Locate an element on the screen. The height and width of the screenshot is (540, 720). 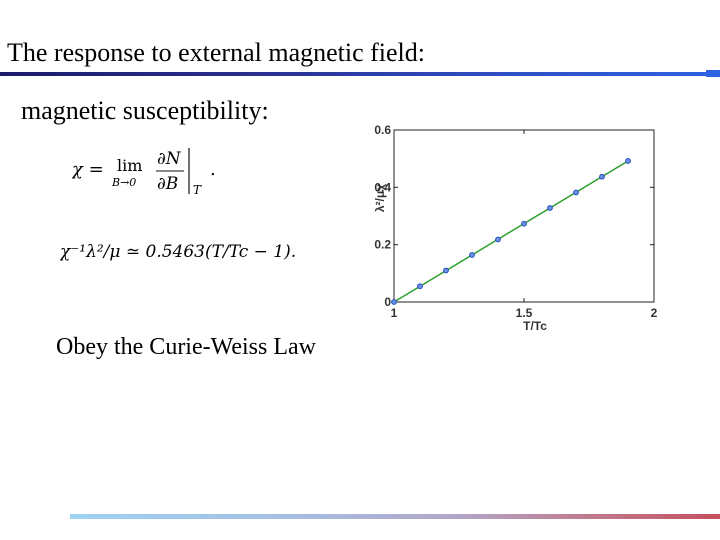
y-tick-label: 0 is located at coordinates (387, 302).